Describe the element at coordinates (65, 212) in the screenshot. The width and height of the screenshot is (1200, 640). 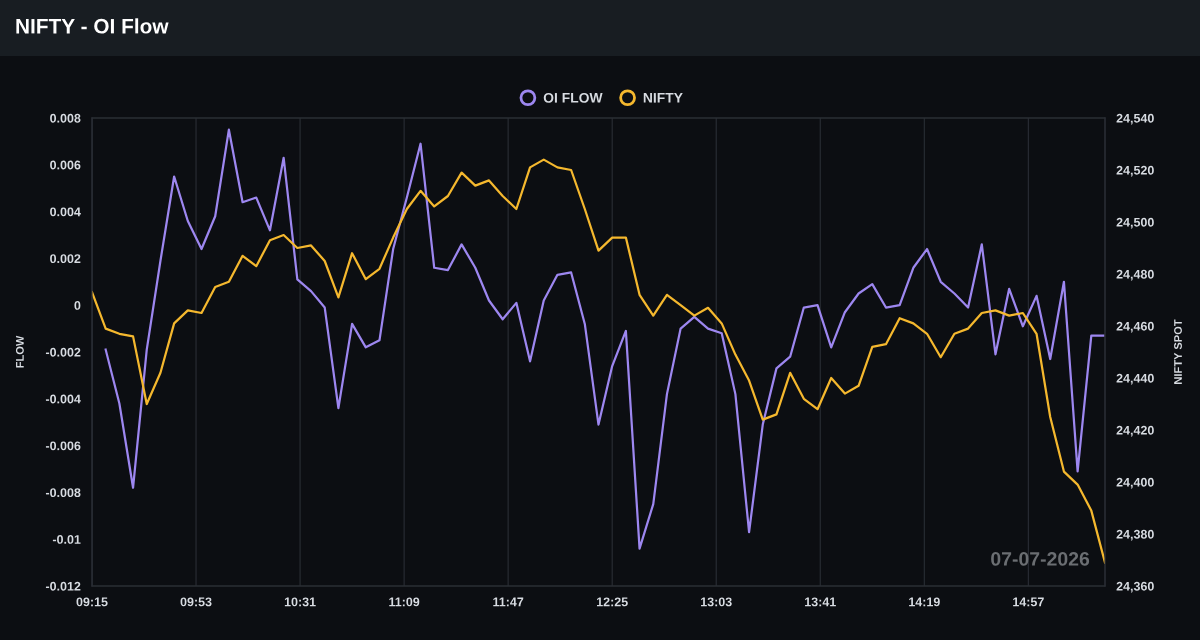
I see `y-tick-label: 0.004` at that location.